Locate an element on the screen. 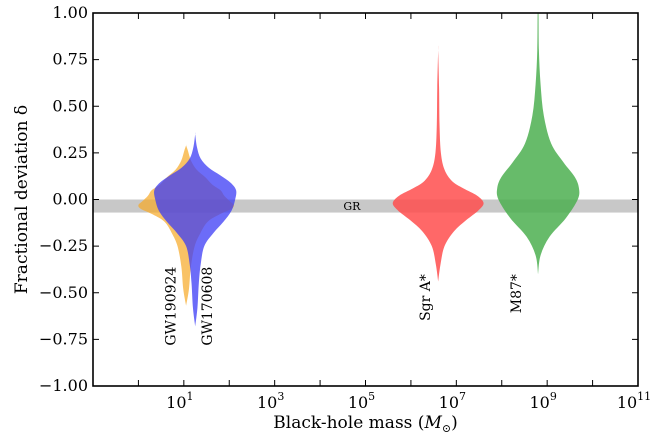 Image resolution: width=670 pixels, height=437 pixels. x-tick-label: 10⁵ is located at coordinates (361, 401).